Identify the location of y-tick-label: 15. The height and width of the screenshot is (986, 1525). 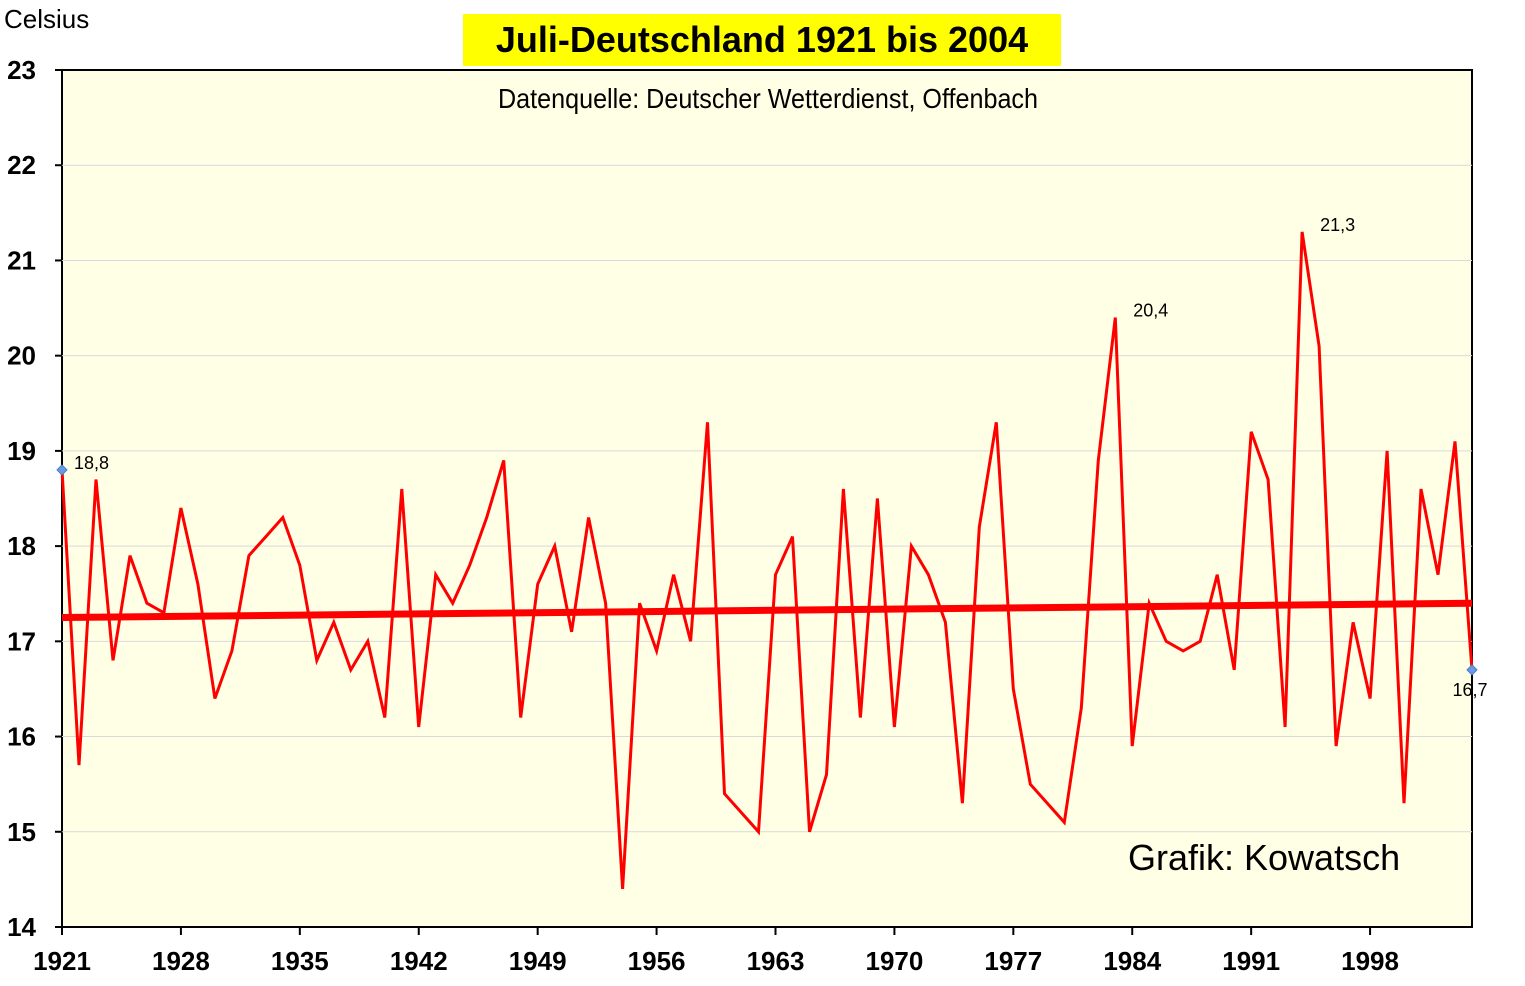
(21, 832).